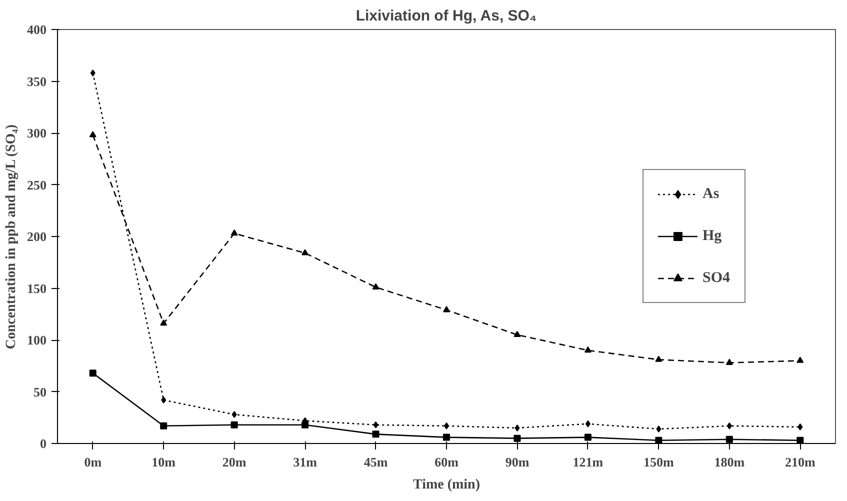 Image resolution: width=847 pixels, height=501 pixels. What do you see at coordinates (659, 462) in the screenshot?
I see `x-tick-label: 150m` at bounding box center [659, 462].